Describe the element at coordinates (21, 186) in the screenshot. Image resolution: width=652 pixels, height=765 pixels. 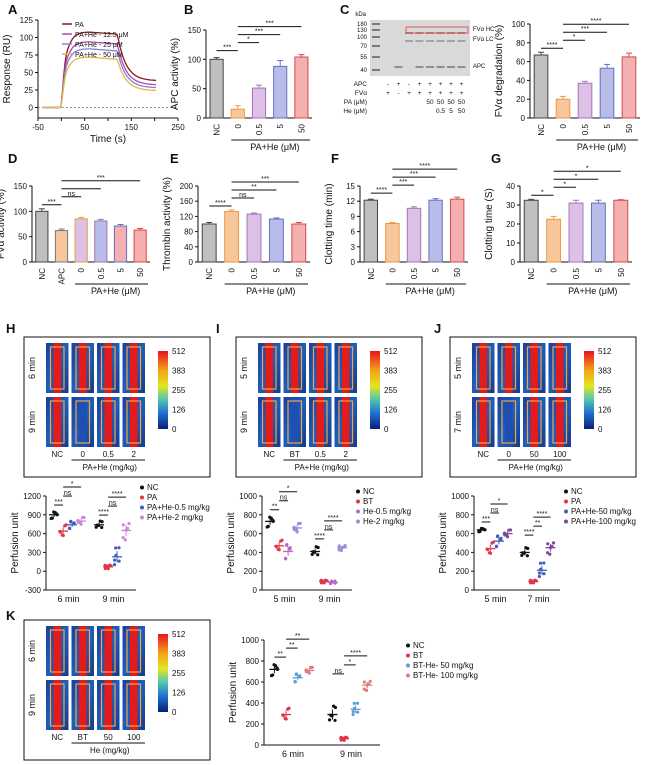
I see `y-tick-label-D: 150` at that location.